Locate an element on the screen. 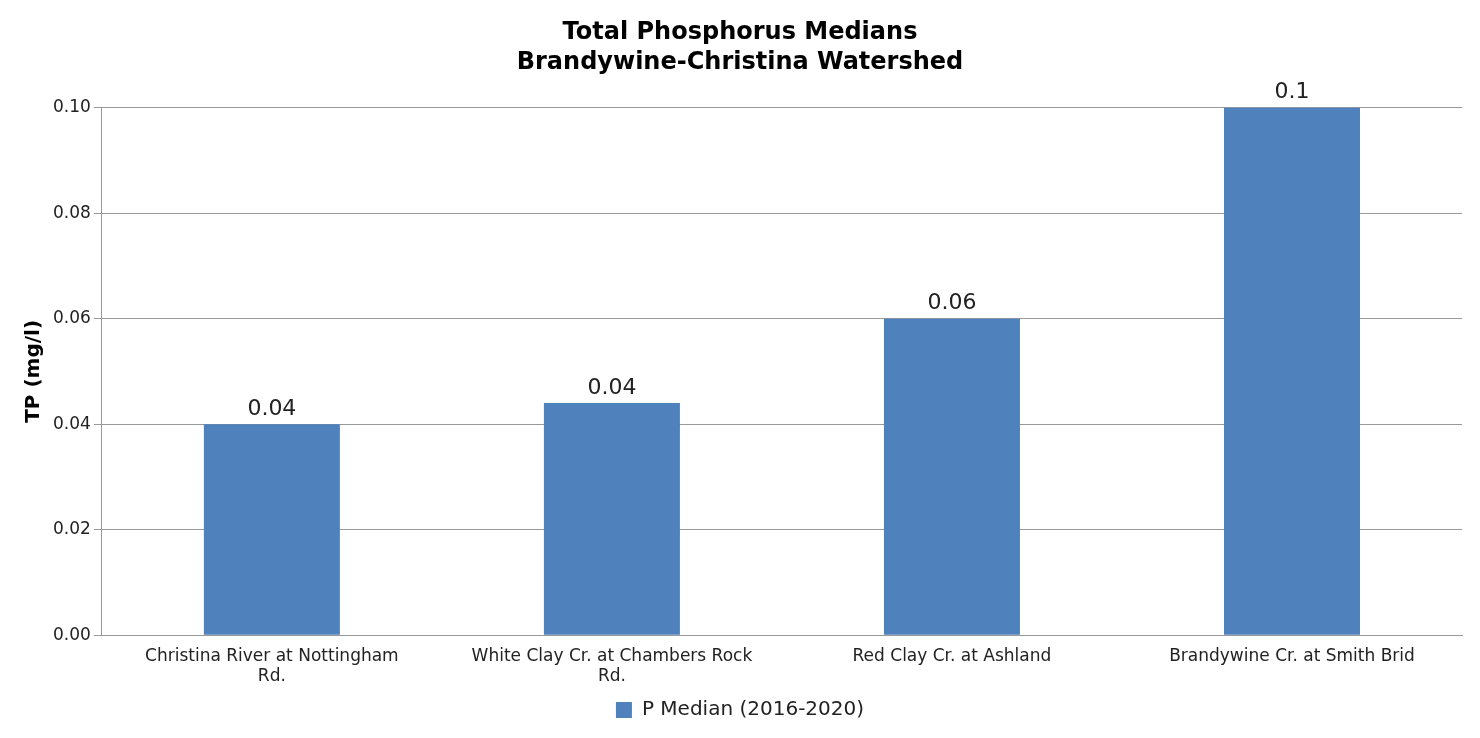  y-tick-label: 0.02 is located at coordinates (71, 528).